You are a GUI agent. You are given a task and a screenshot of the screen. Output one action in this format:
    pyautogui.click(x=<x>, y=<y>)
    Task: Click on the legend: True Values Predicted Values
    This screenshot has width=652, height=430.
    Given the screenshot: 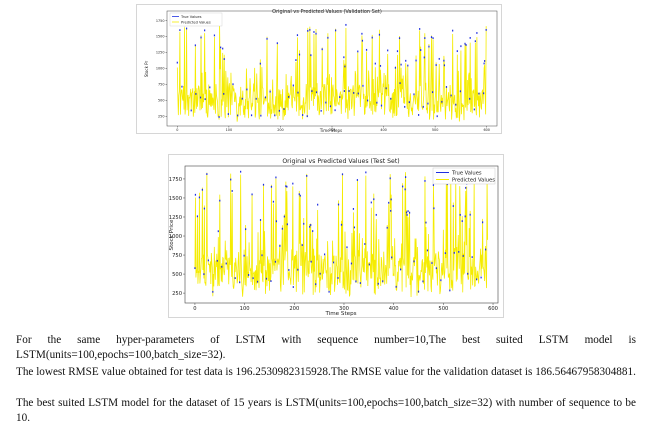 What is the action you would take?
    pyautogui.click(x=196, y=19)
    